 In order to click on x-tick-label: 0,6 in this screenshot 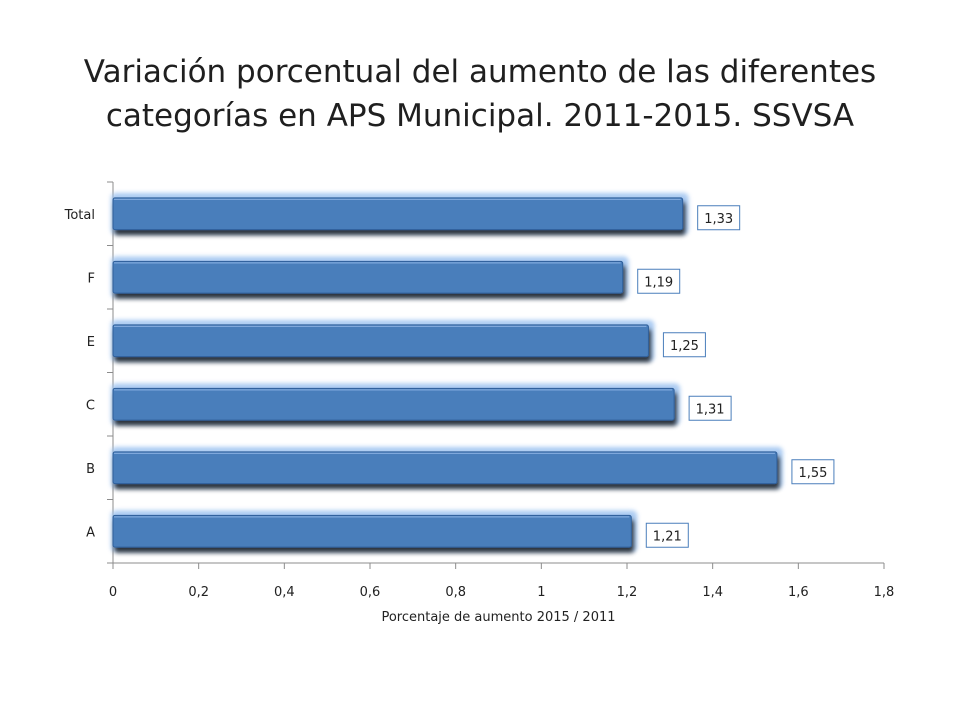, I will do `click(370, 592)`.